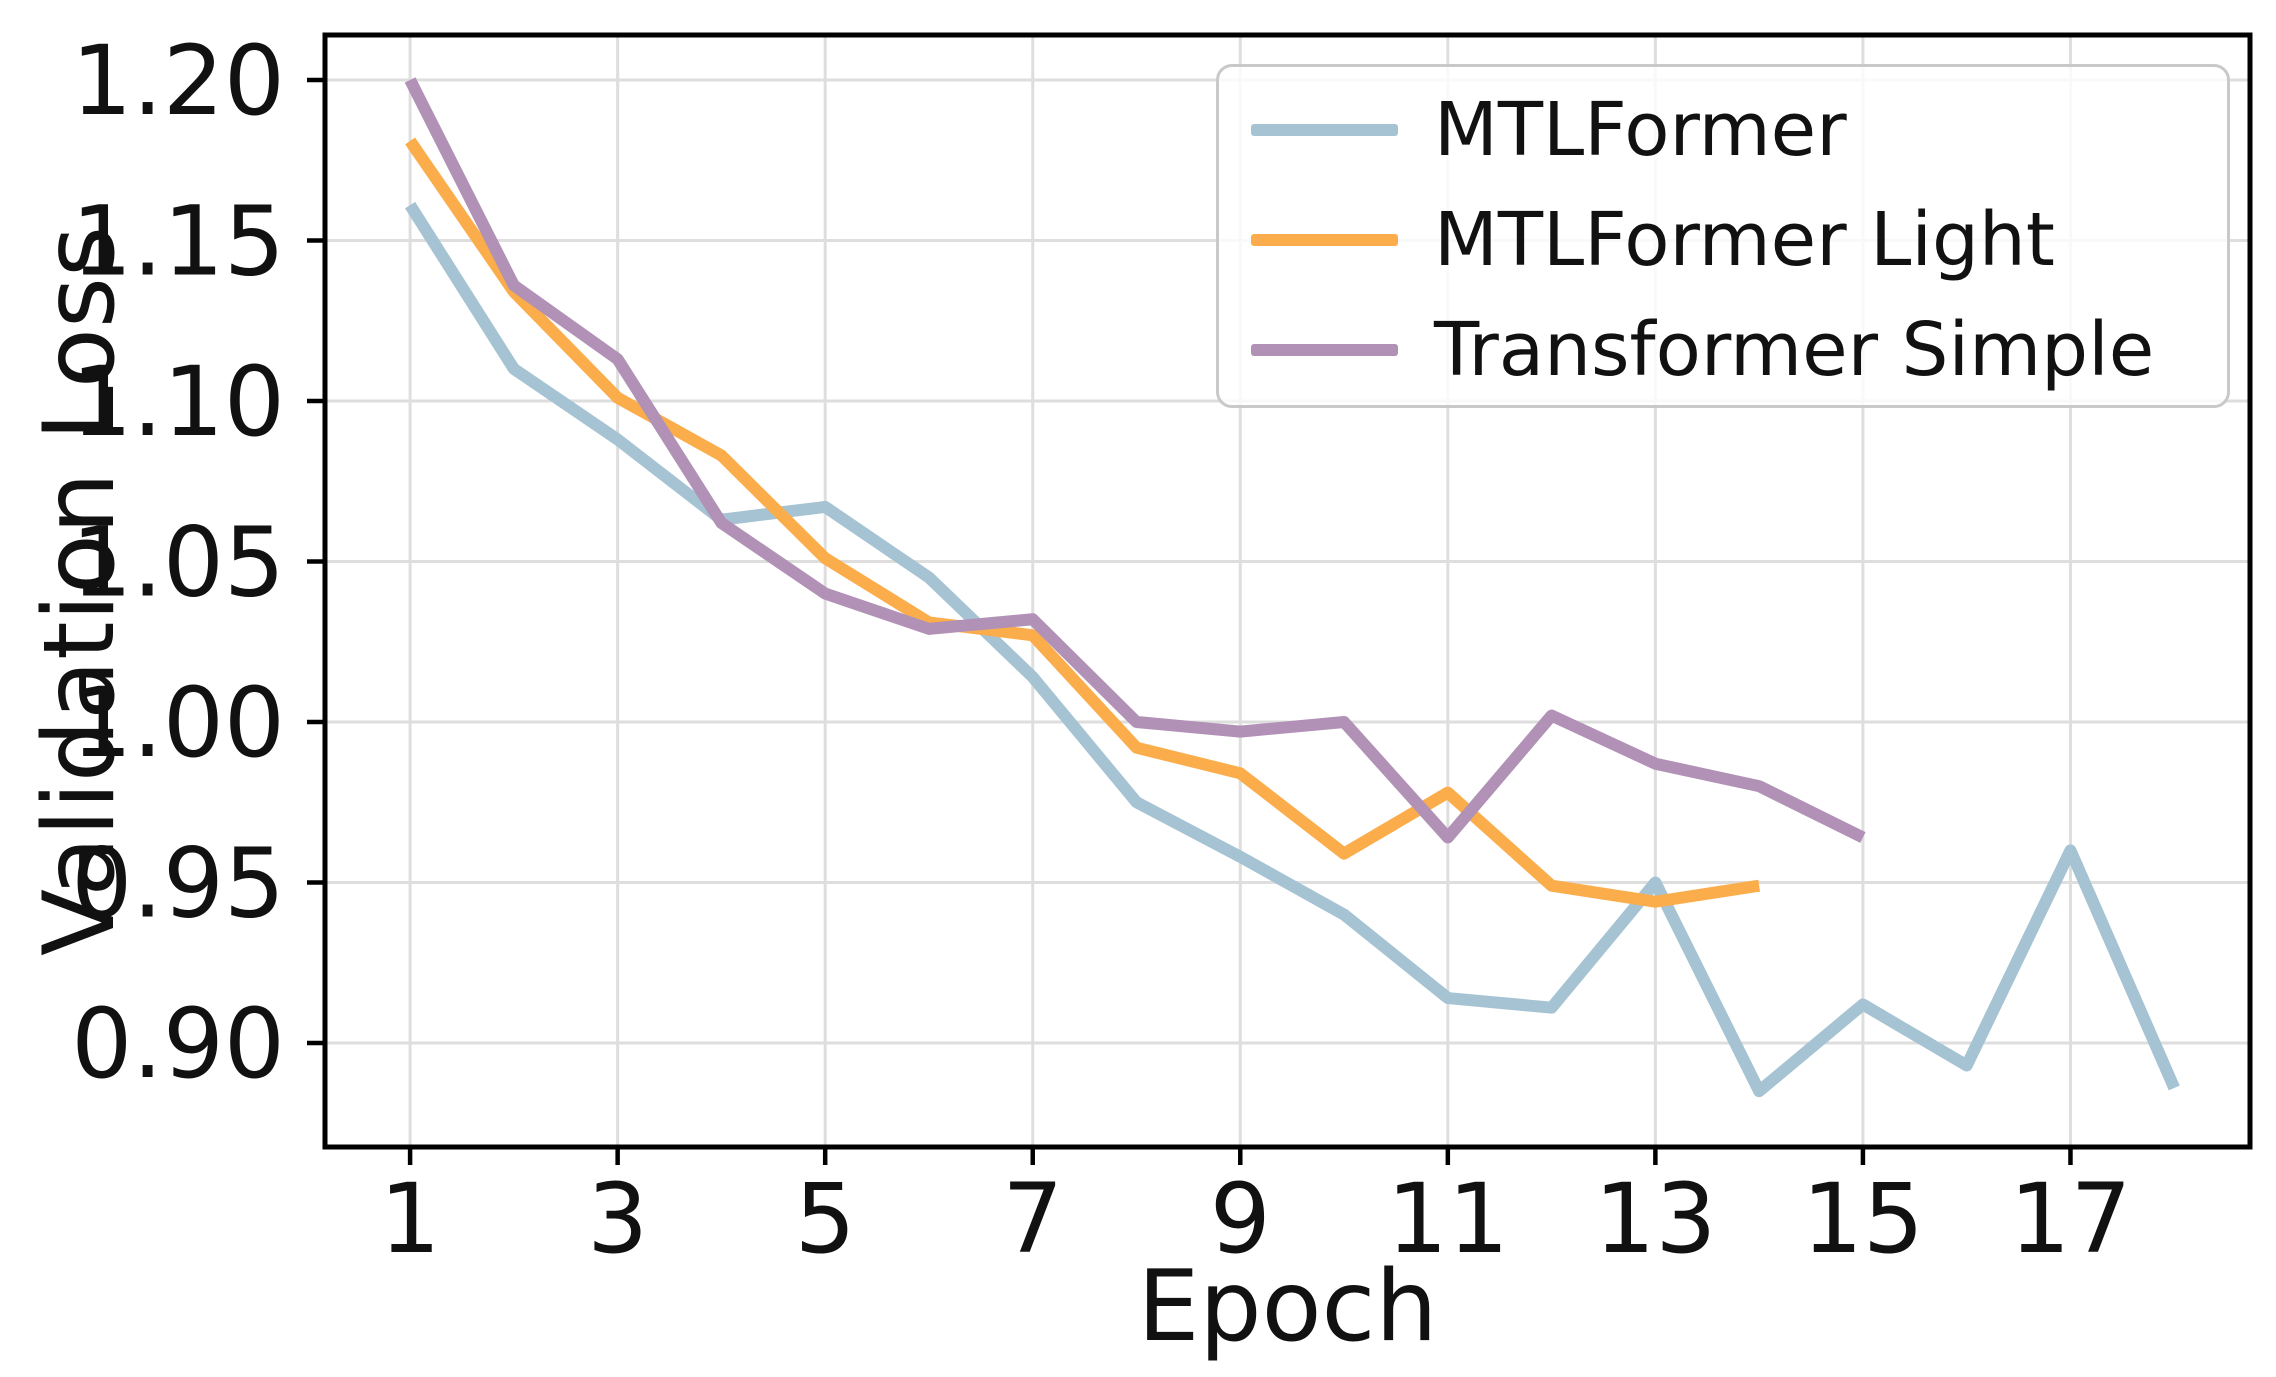 The image size is (2276, 1377). What do you see at coordinates (410, 1219) in the screenshot?
I see `x-tick-label: 1` at bounding box center [410, 1219].